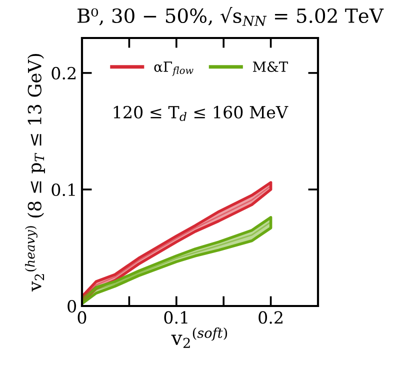 This screenshot has height=386, width=420. What do you see at coordinates (199, 337) in the screenshot?
I see `x-axis-title: v$_{2}$$^{(soft)}$` at bounding box center [199, 337].